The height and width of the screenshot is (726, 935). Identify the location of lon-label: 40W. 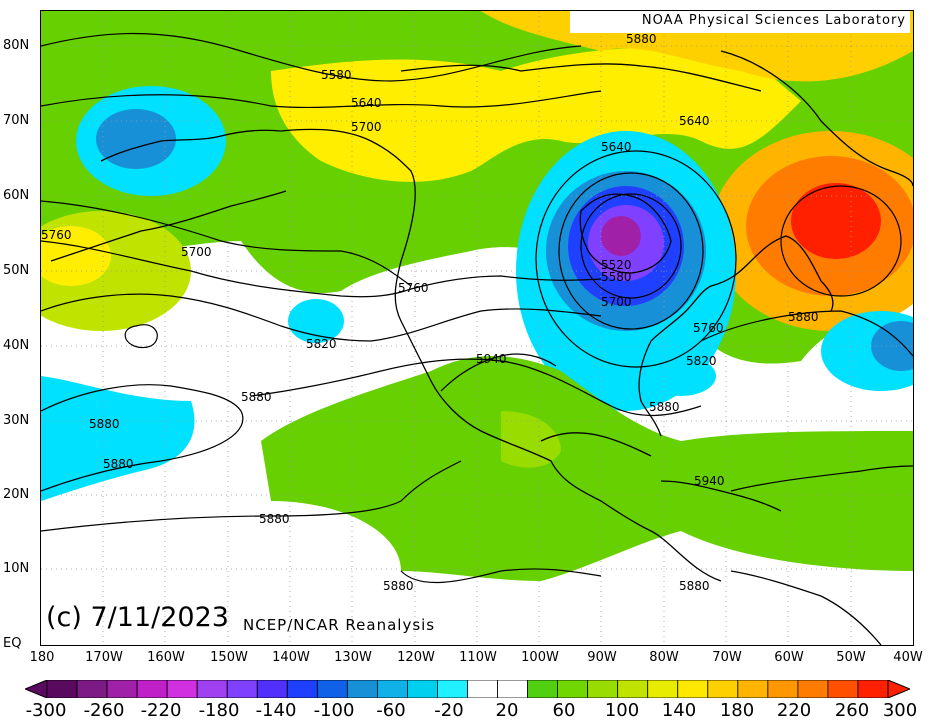
(908, 657).